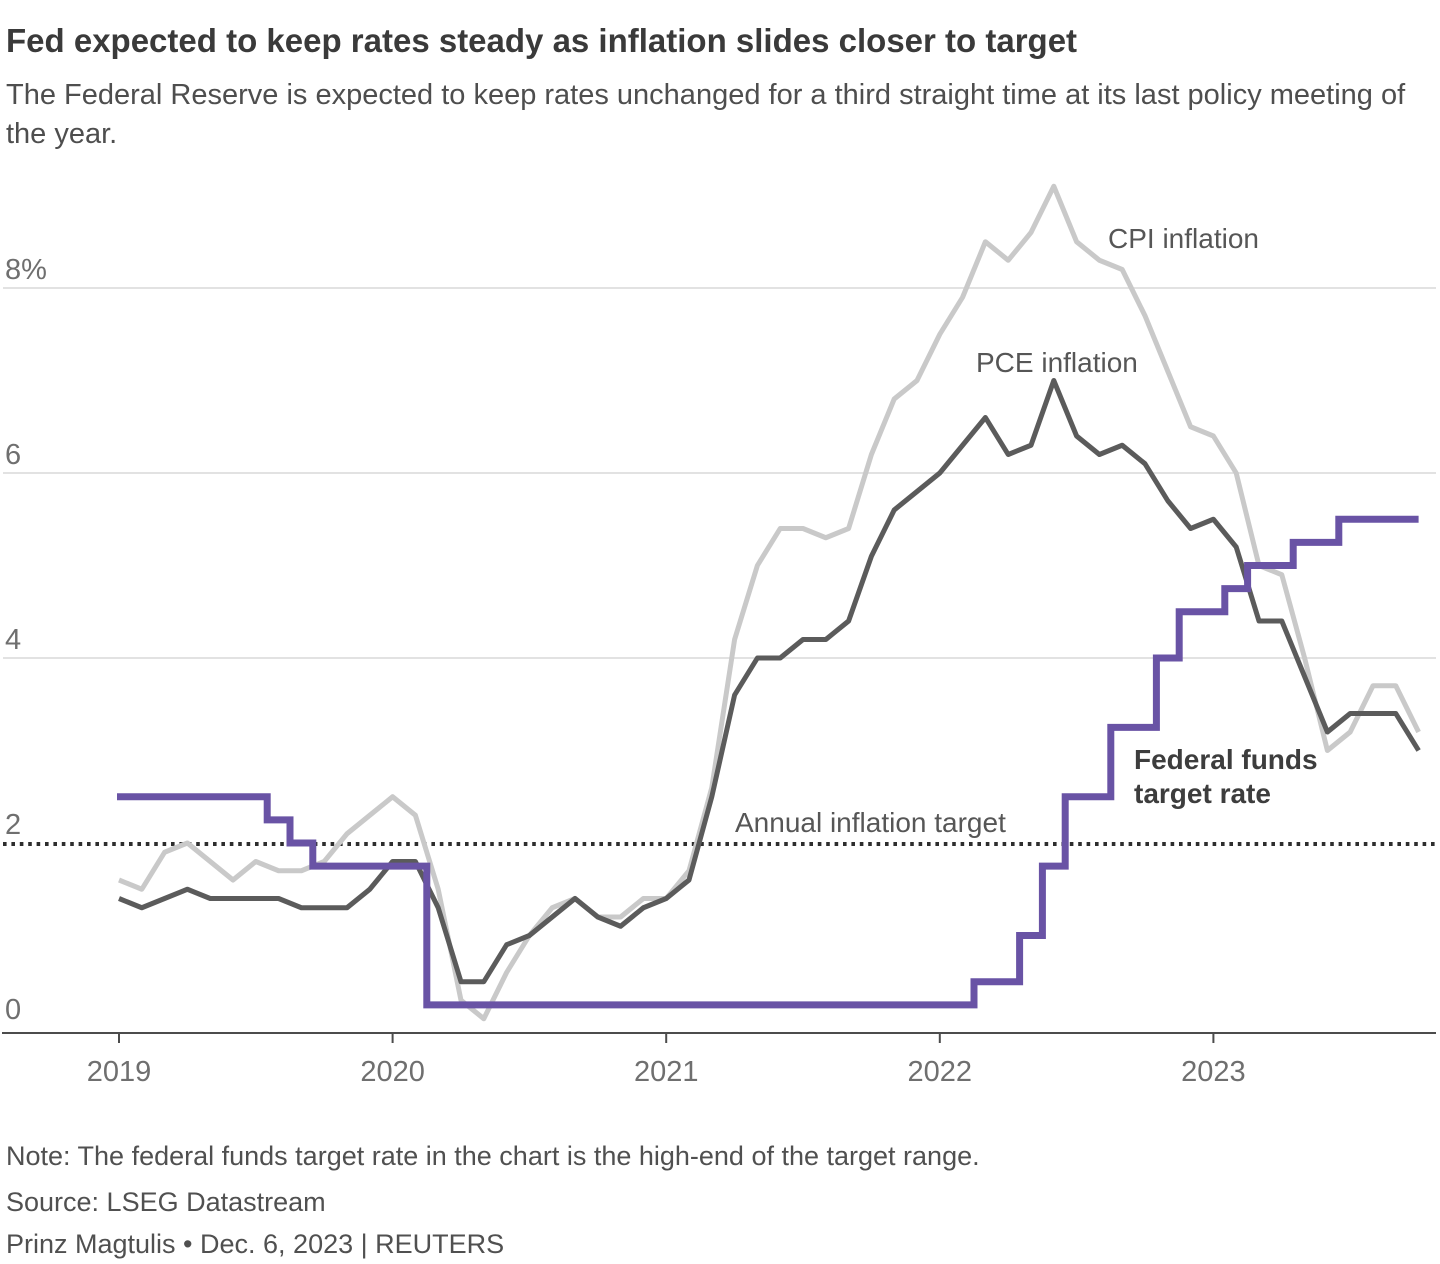  I want to click on y-axis-label: 8%, so click(26, 270).